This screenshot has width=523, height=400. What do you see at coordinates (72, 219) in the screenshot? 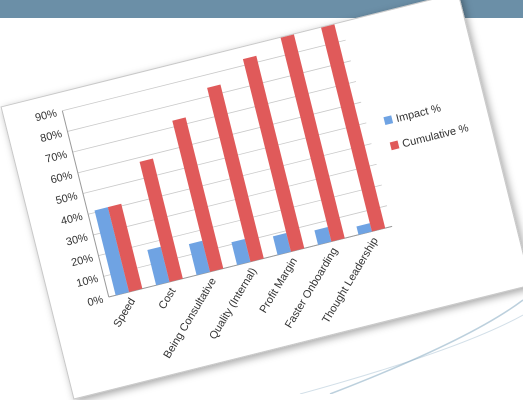
I see `y-tick-label: 40%` at bounding box center [72, 219].